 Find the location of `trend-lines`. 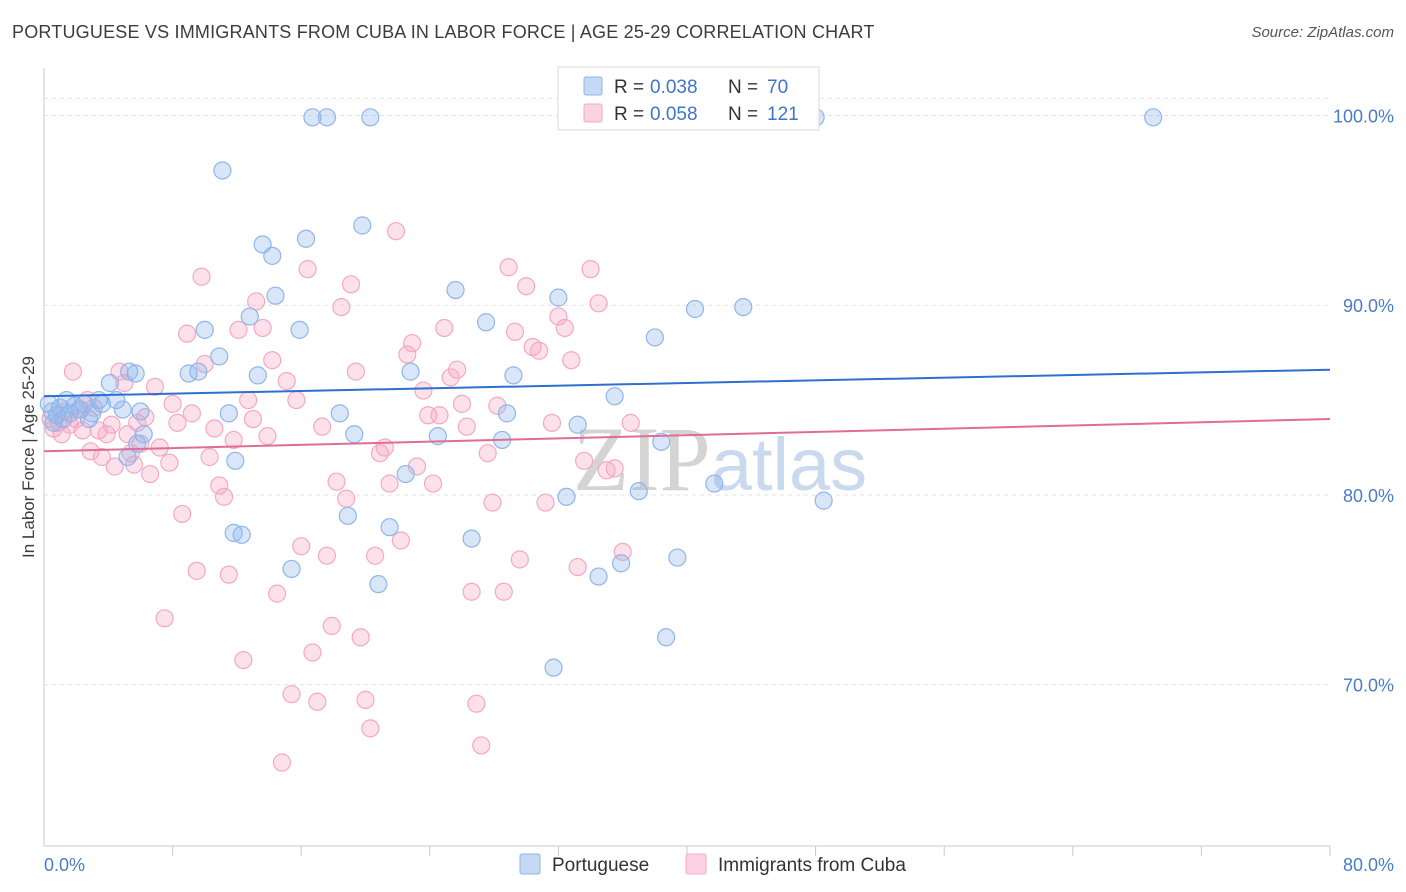

trend-lines is located at coordinates (687, 410).